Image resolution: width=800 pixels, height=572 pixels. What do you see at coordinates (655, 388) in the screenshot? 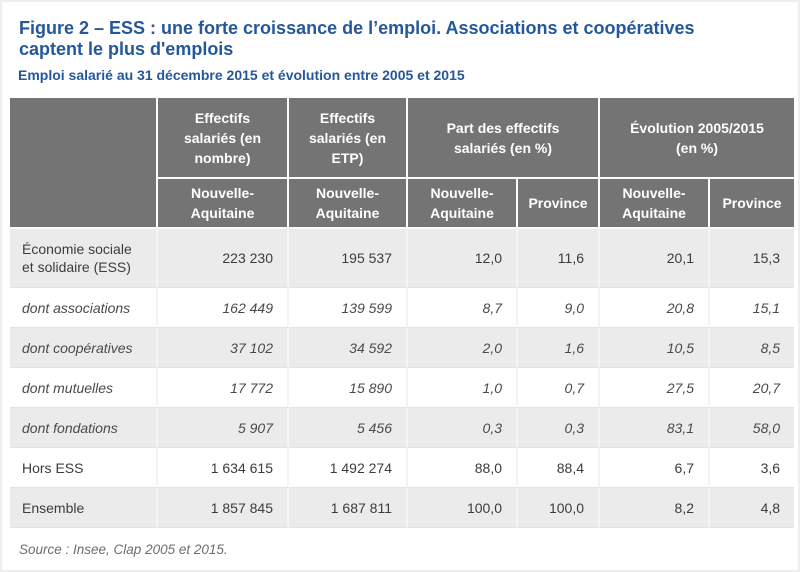
I see `cell-value: 27,5` at bounding box center [655, 388].